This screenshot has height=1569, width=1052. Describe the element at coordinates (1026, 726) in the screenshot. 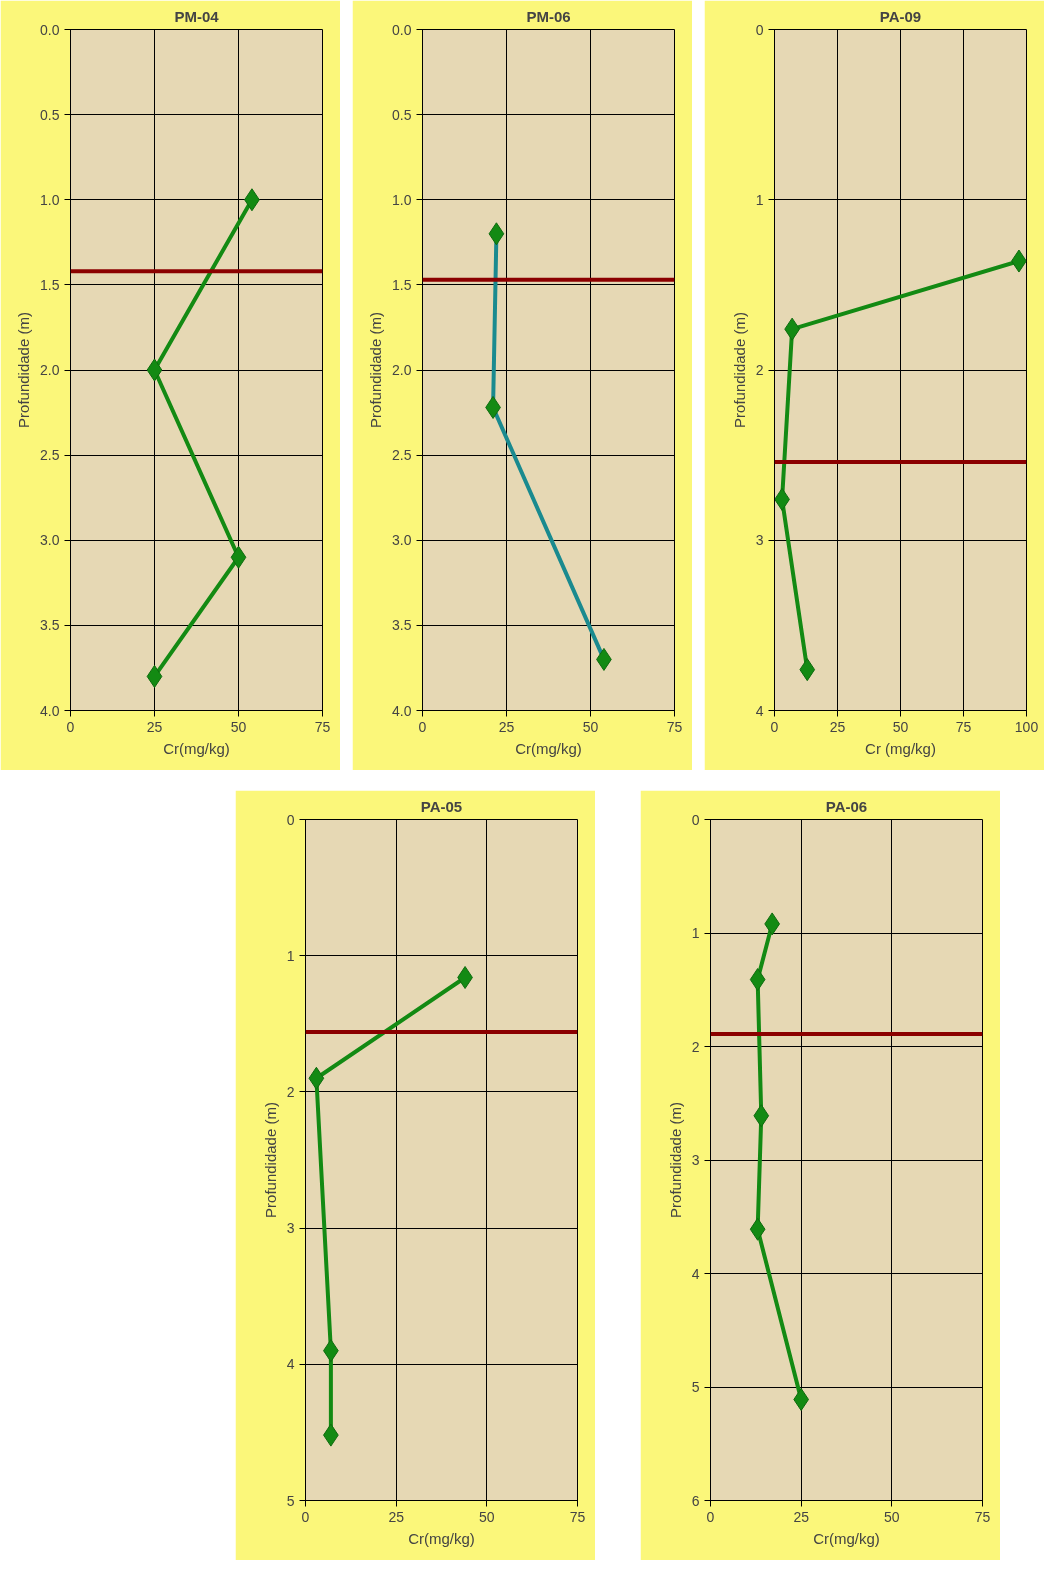

I see `x-tick-label: 100` at that location.